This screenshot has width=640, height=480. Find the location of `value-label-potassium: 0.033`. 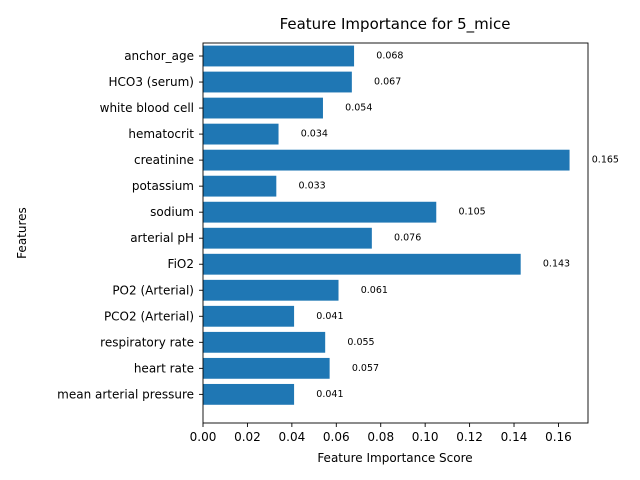

value-label-potassium: 0.033 is located at coordinates (312, 186).